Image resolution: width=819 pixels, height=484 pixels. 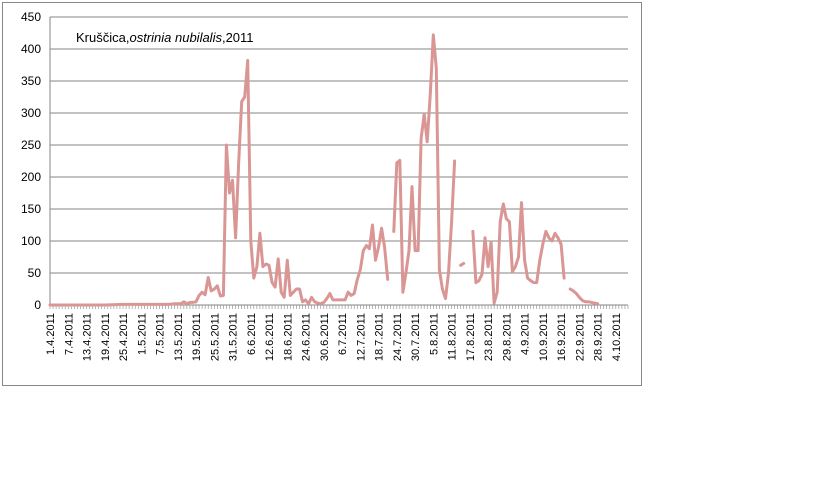 What do you see at coordinates (398, 337) in the screenshot?
I see `x-tick-label: 24.7.2011` at bounding box center [398, 337].